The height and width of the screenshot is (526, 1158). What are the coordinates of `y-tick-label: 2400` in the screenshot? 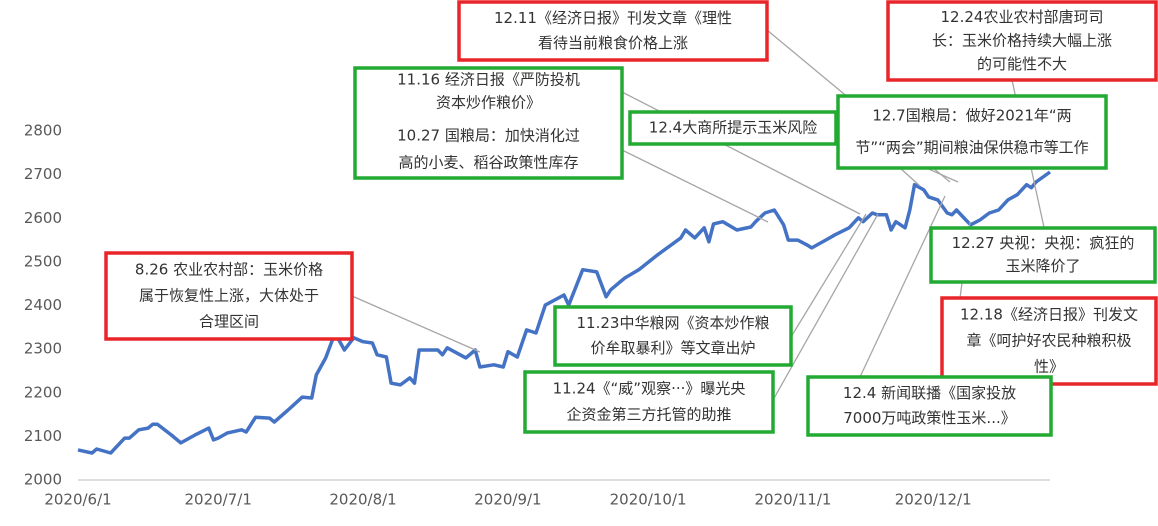 It's located at (43, 305).